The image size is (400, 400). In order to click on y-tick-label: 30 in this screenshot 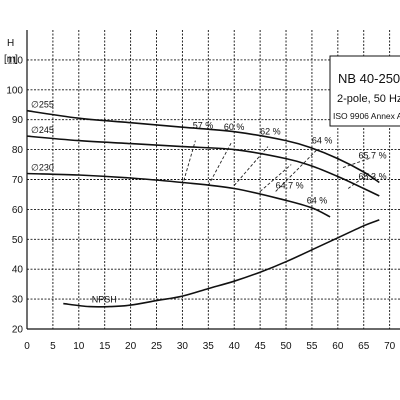, I will do `click(18, 300)`.